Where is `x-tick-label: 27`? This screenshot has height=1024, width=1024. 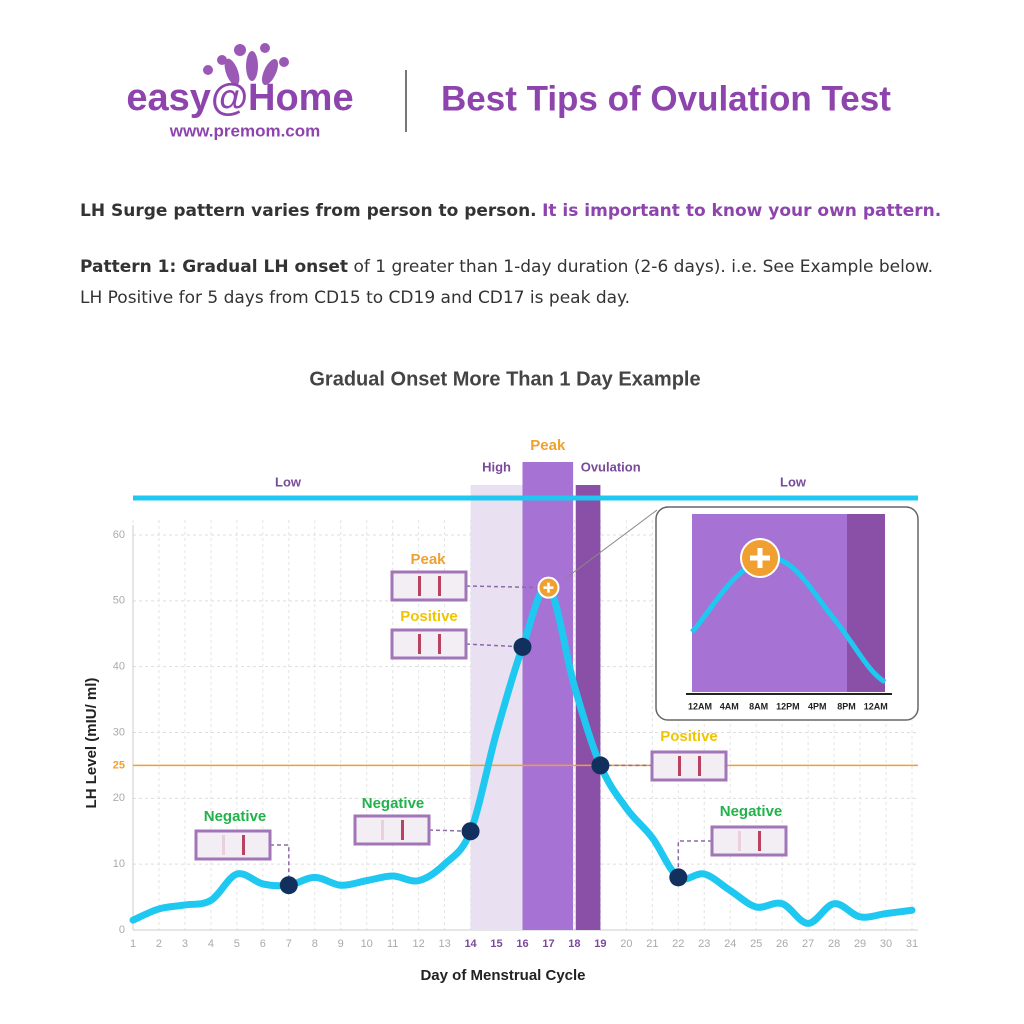 x-tick-label: 27 is located at coordinates (808, 944).